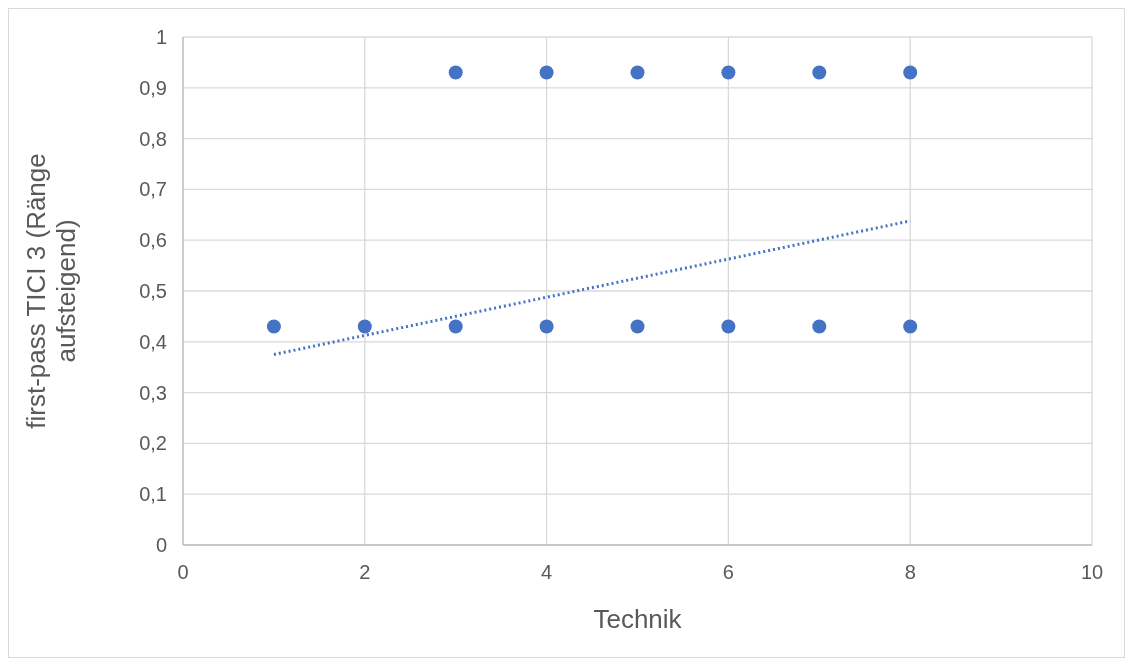  Describe the element at coordinates (183, 572) in the screenshot. I see `x-tick-label: 0` at that location.